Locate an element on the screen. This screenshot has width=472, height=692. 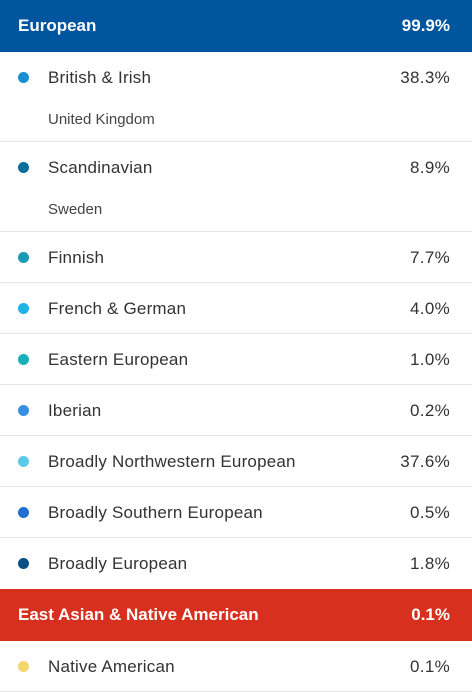
region-percent: 38.3% is located at coordinates (425, 77).